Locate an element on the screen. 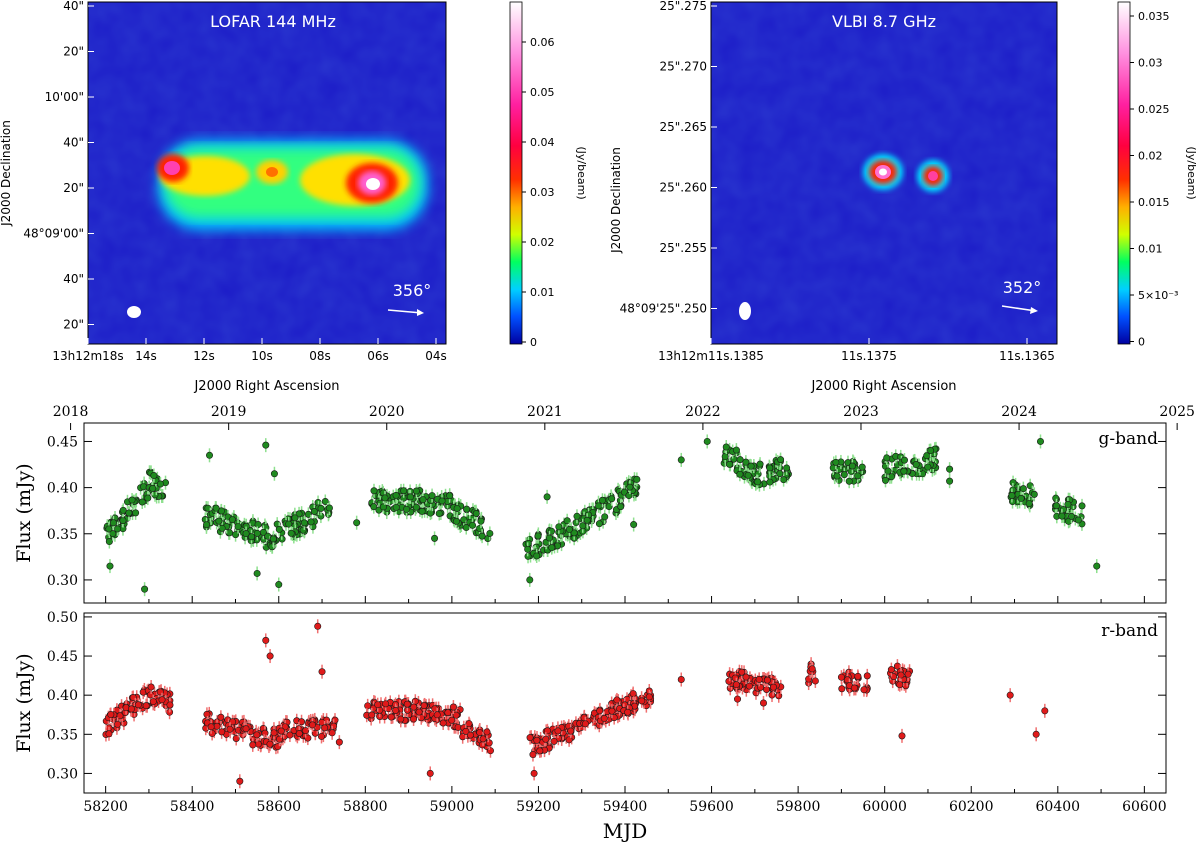 Image resolution: width=1200 pixels, height=844 pixels. ytick-label: 0.35 is located at coordinates (62, 735).